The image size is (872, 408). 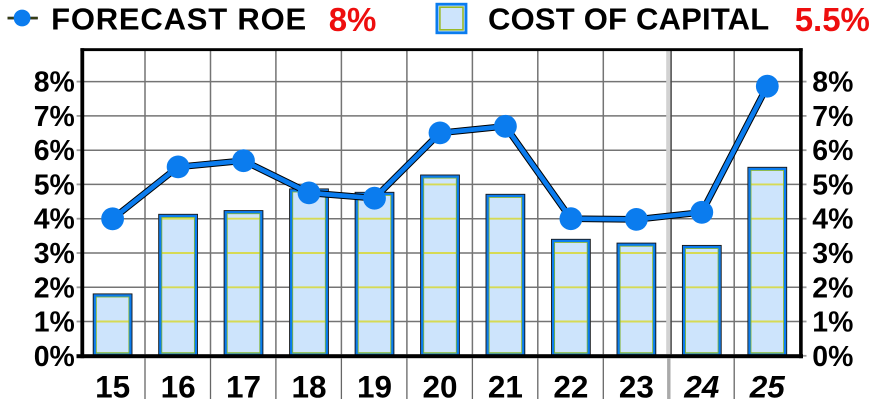 What do you see at coordinates (570, 387) in the screenshot?
I see `svg-text: 22` at bounding box center [570, 387].